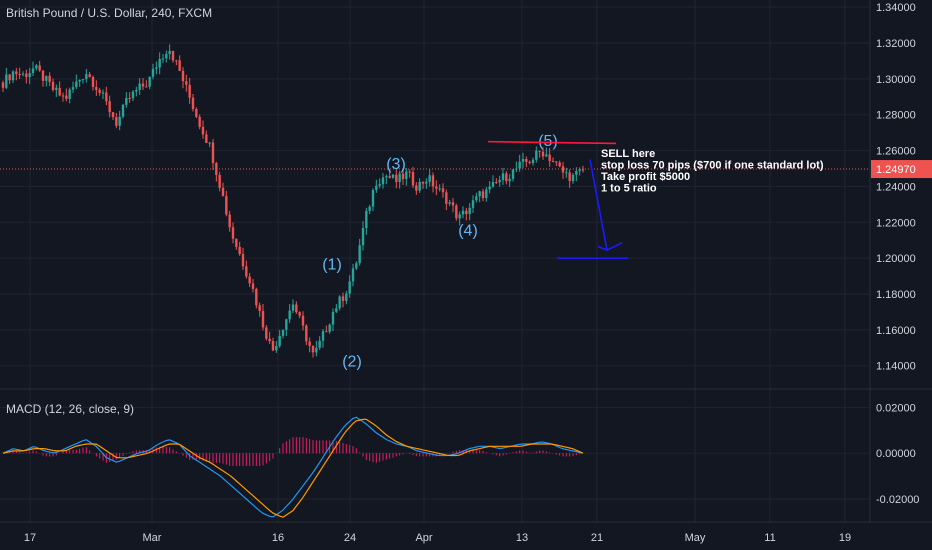 This screenshot has height=550, width=932. What do you see at coordinates (468, 230) in the screenshot?
I see `wave-label: (4)` at bounding box center [468, 230].